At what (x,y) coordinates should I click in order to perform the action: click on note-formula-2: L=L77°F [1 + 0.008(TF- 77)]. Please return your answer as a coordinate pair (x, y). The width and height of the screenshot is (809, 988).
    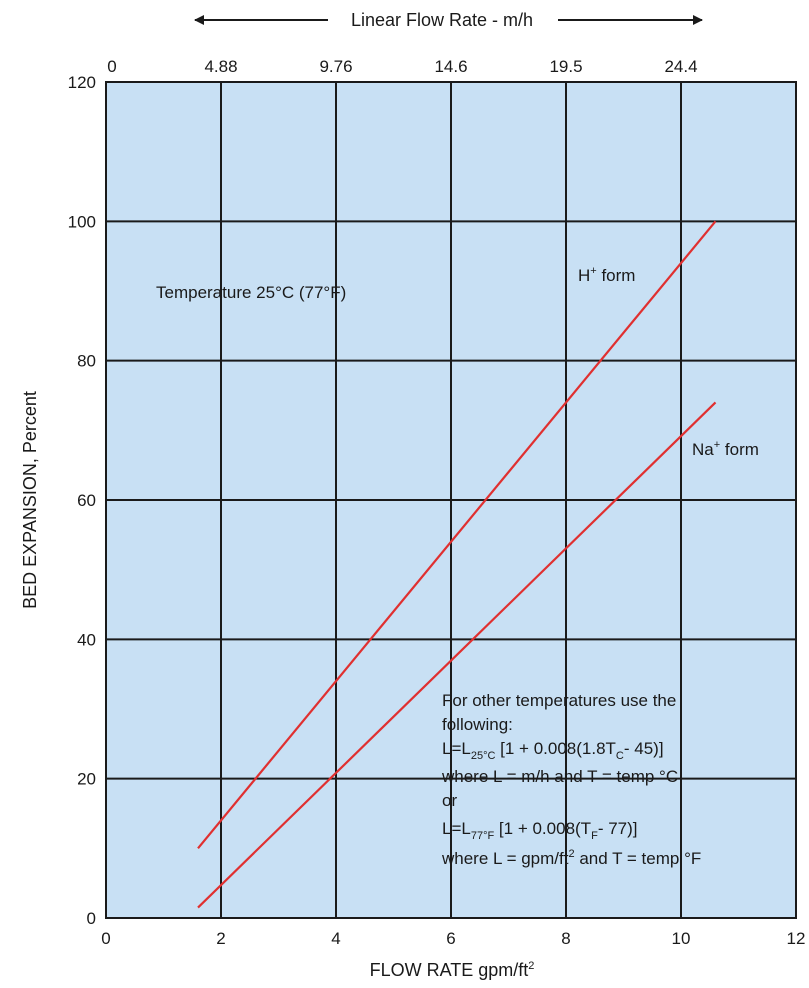
    Looking at the image, I should click on (540, 830).